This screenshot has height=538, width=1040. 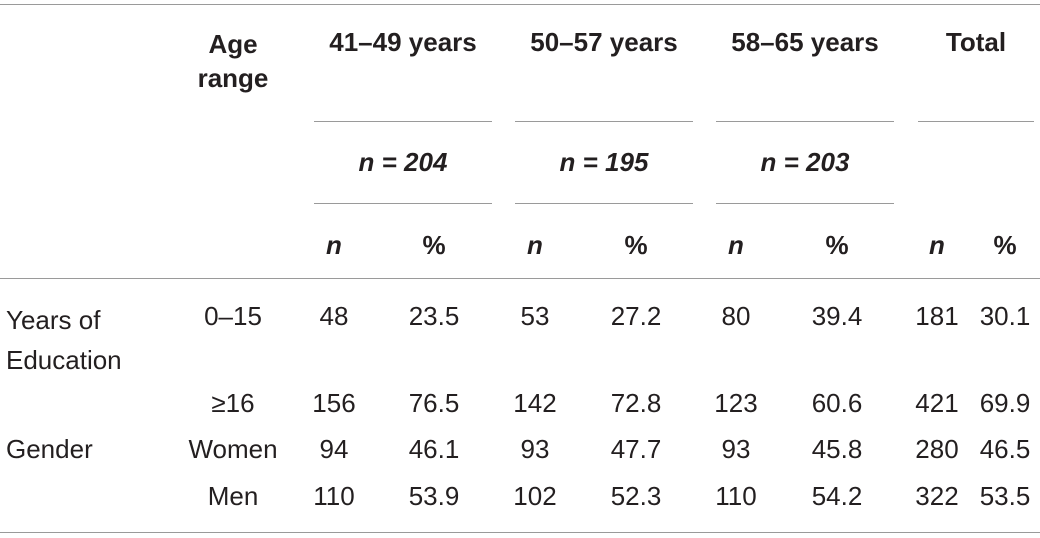 I want to click on group-rule-2b, so click(x=604, y=203).